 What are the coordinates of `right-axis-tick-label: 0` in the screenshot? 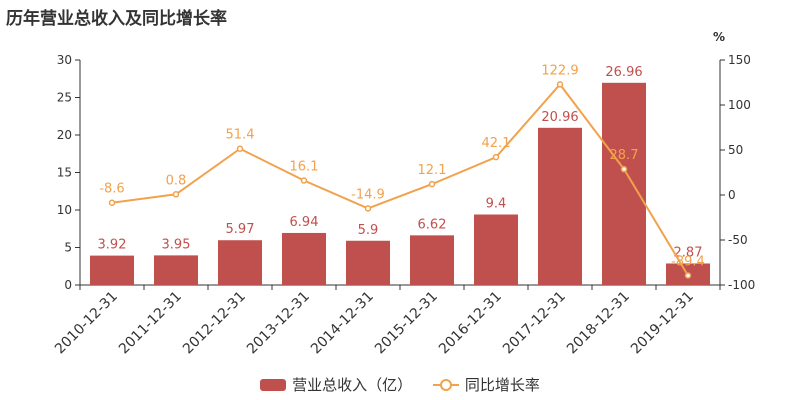 It's located at (732, 195).